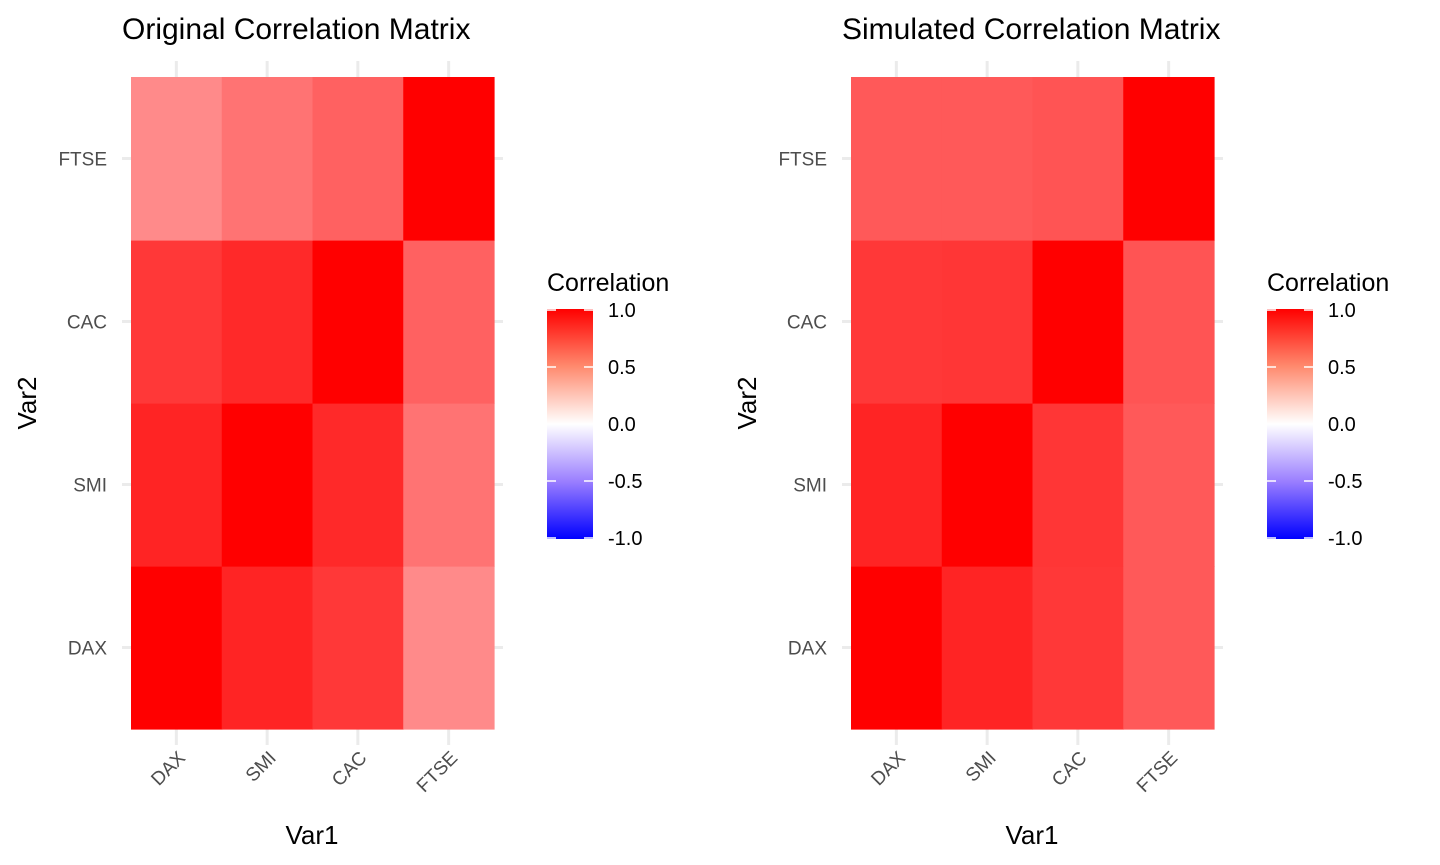 This screenshot has width=1440, height=865. I want to click on heatmap-cell: FTSE / SMI: 0.55, so click(449, 485).